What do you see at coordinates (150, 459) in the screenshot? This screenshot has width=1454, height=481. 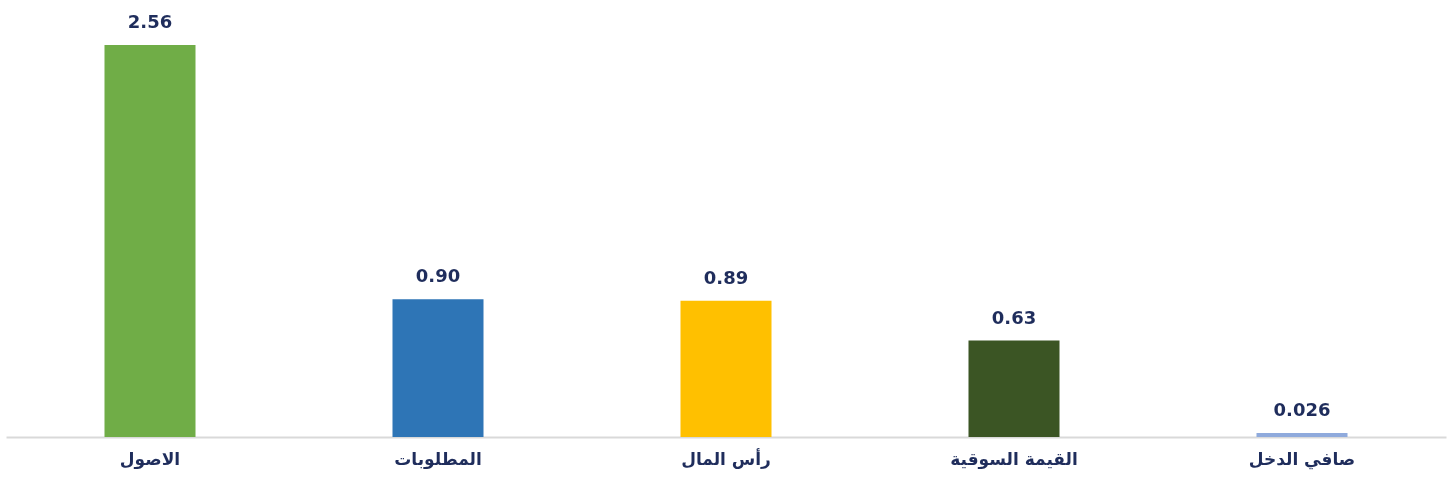 I see `x-tick-label: الاصول` at bounding box center [150, 459].